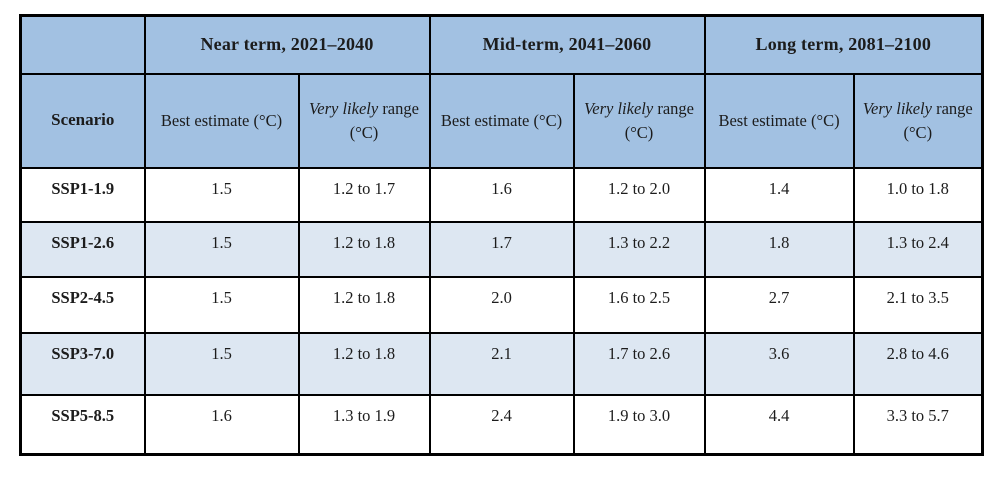  I want to click on group-header-long-term: Long term, 2081–2100, so click(843, 44).